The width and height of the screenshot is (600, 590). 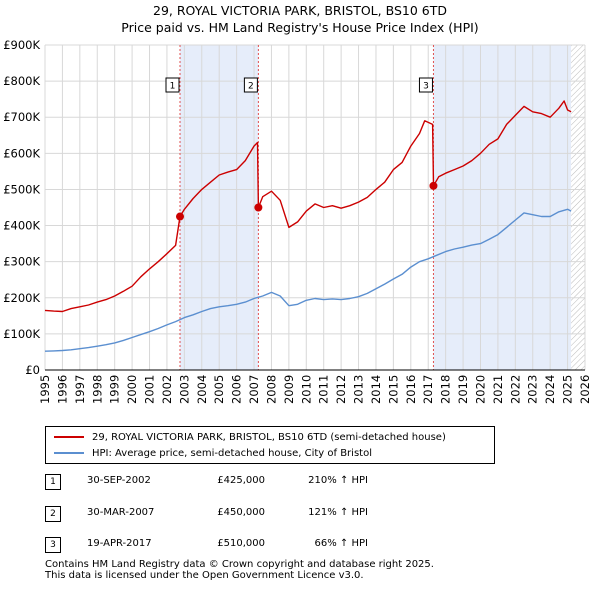 I want to click on y-tick-label: £100K, so click(x=21, y=334).